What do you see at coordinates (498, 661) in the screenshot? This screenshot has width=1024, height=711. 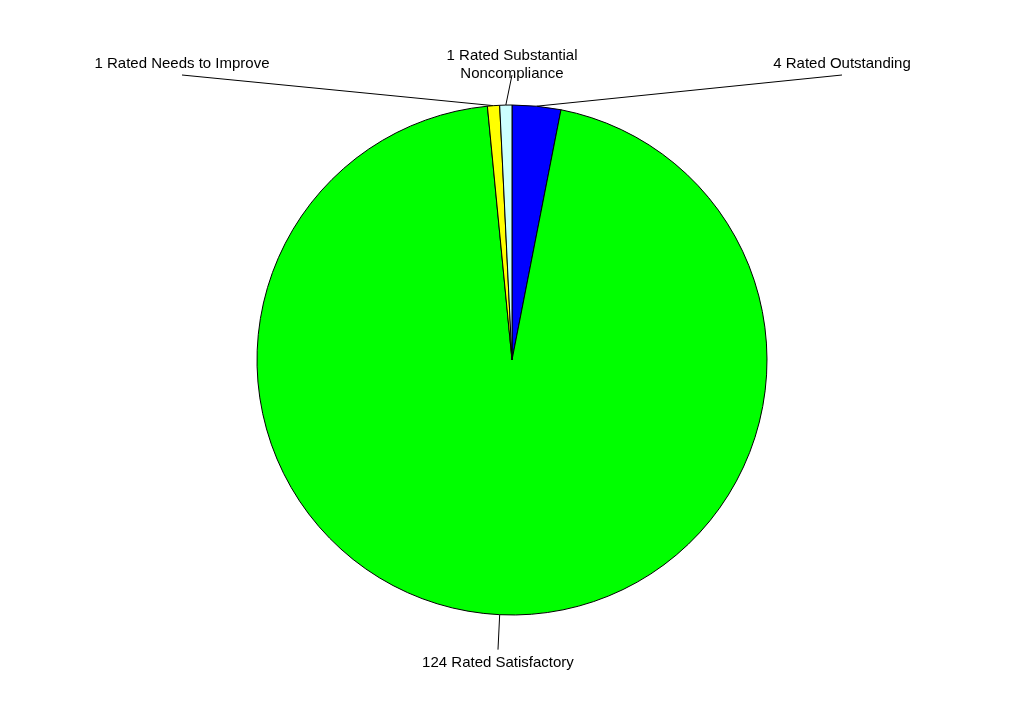 I see `slice-label: 124 Rated Satisfactory` at bounding box center [498, 661].